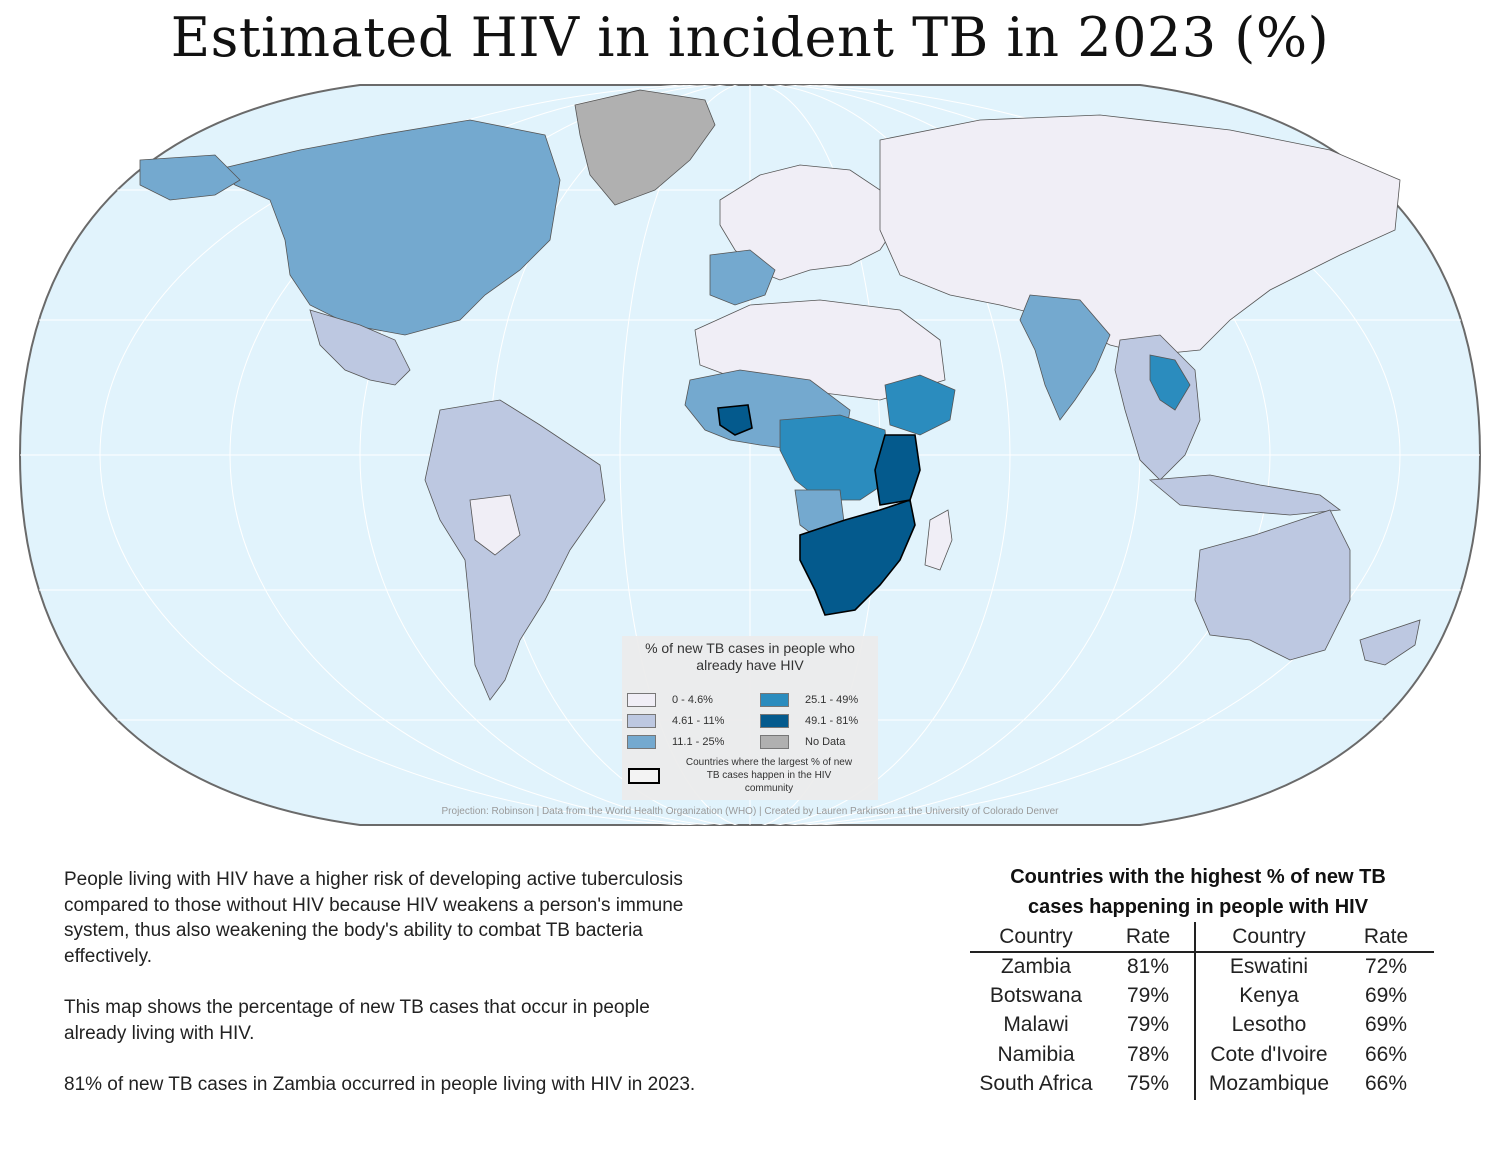  I want to click on legend-title-line: % of new TB cases in people who, so click(750, 648).